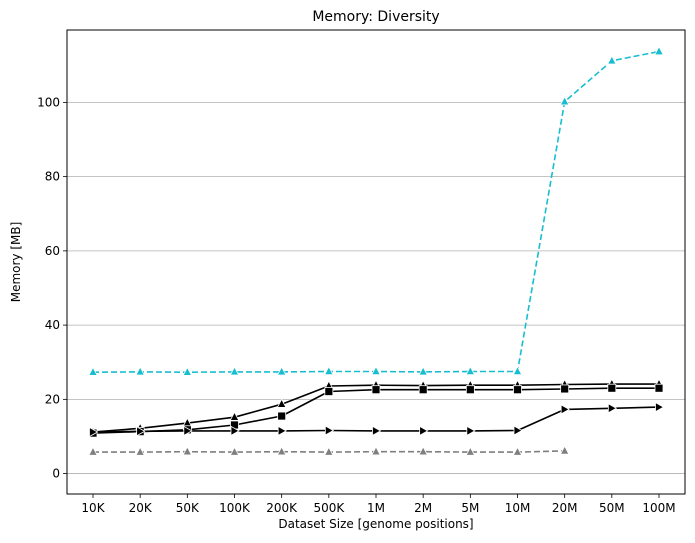 The height and width of the screenshot is (543, 695). Describe the element at coordinates (470, 508) in the screenshot. I see `x-tick-label: 5M` at that location.